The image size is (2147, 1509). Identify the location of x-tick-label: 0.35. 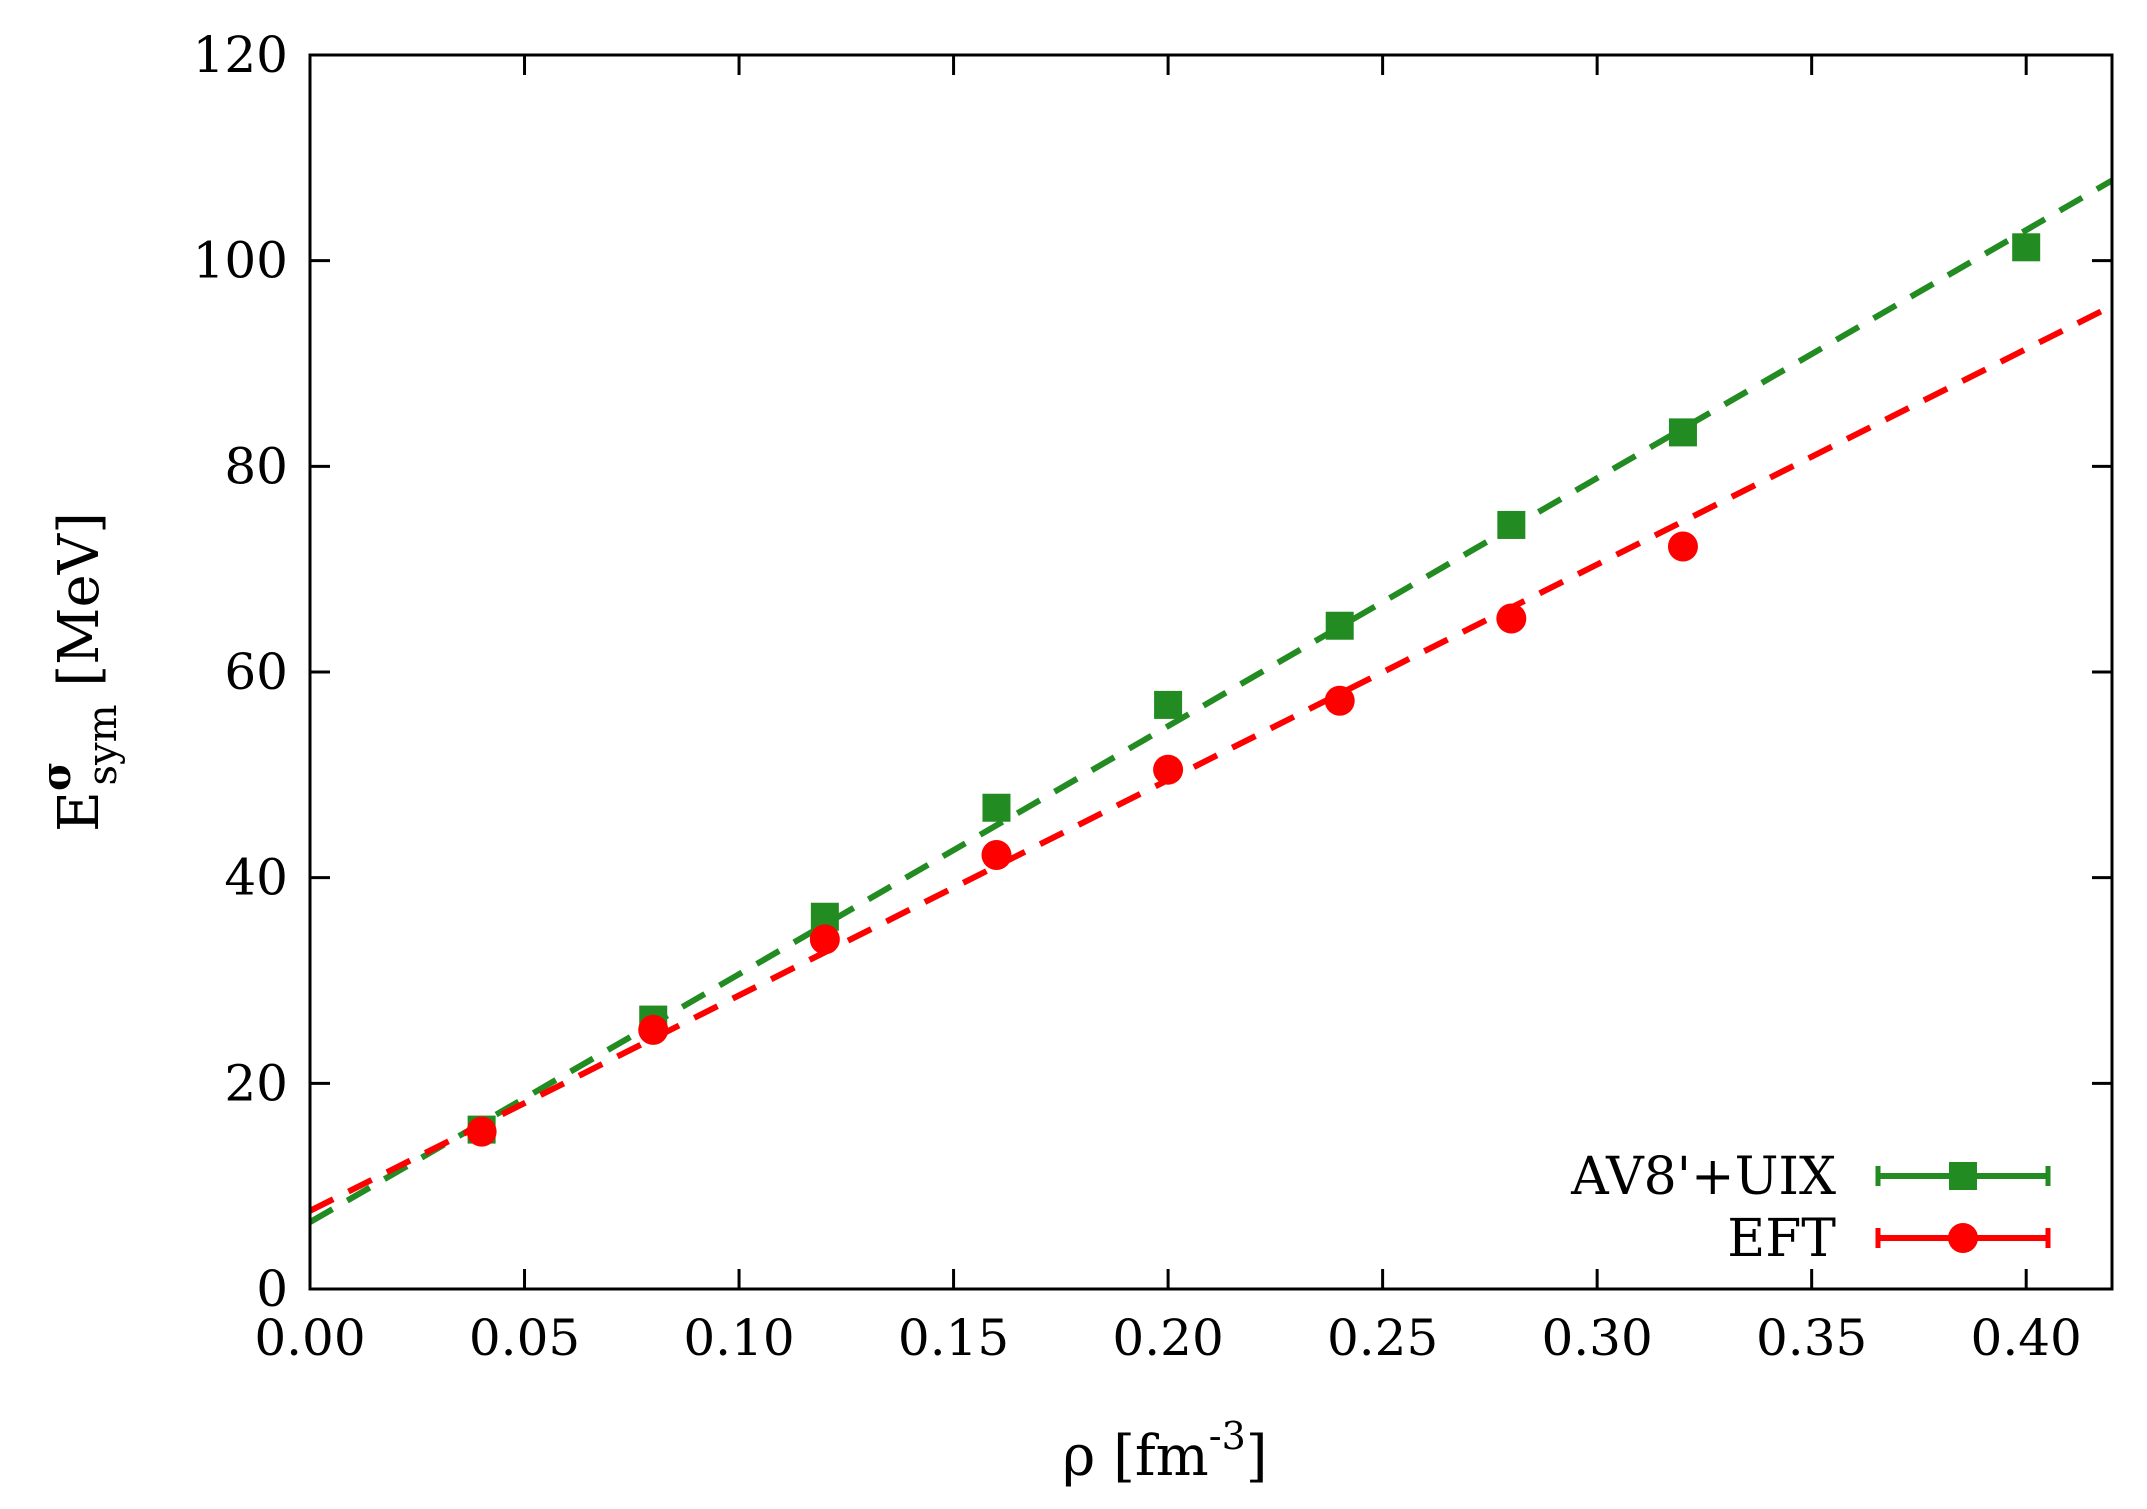
(1811, 1338).